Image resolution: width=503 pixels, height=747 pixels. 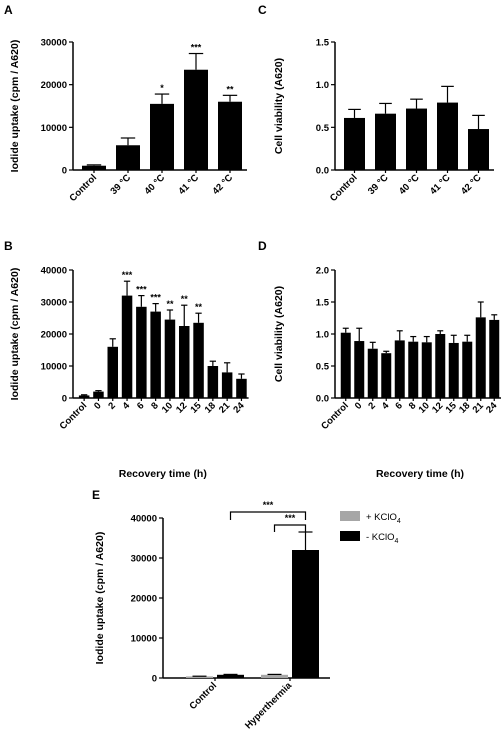 What do you see at coordinates (120, 184) in the screenshot?
I see `panel-a-x-tick-label: 39 °C` at bounding box center [120, 184].